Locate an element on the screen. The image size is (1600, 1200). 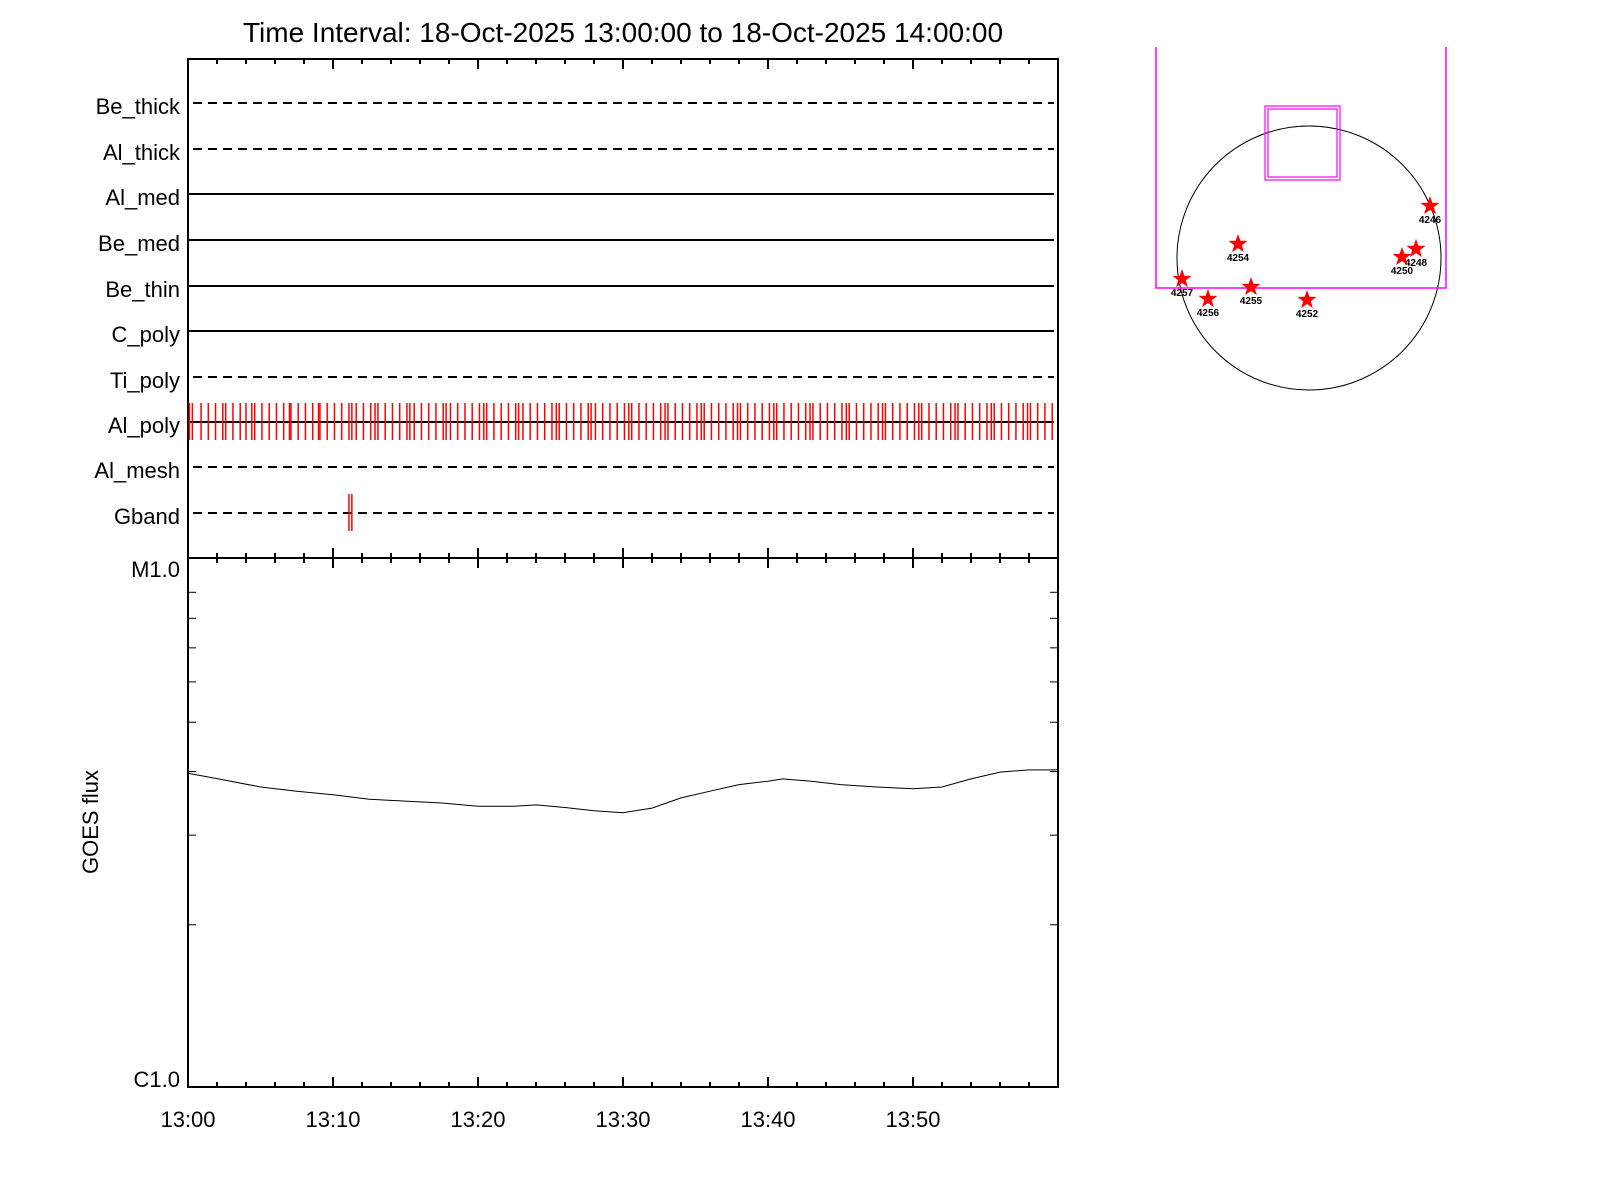
x-tick-label: 13:20 is located at coordinates (477, 1119).